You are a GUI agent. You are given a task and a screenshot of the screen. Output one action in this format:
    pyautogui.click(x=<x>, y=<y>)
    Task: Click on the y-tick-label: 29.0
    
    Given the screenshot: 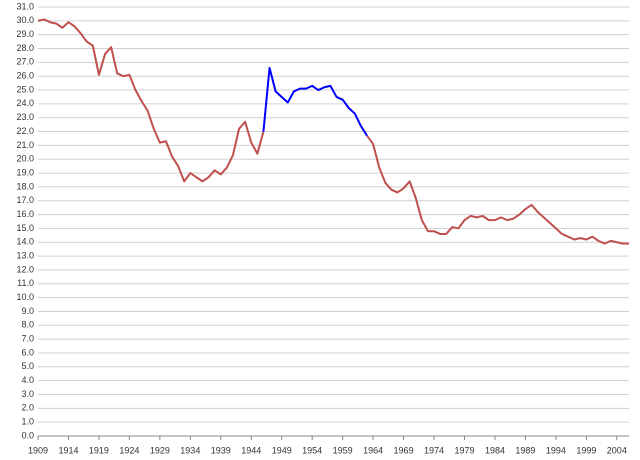 What is the action you would take?
    pyautogui.click(x=25, y=34)
    